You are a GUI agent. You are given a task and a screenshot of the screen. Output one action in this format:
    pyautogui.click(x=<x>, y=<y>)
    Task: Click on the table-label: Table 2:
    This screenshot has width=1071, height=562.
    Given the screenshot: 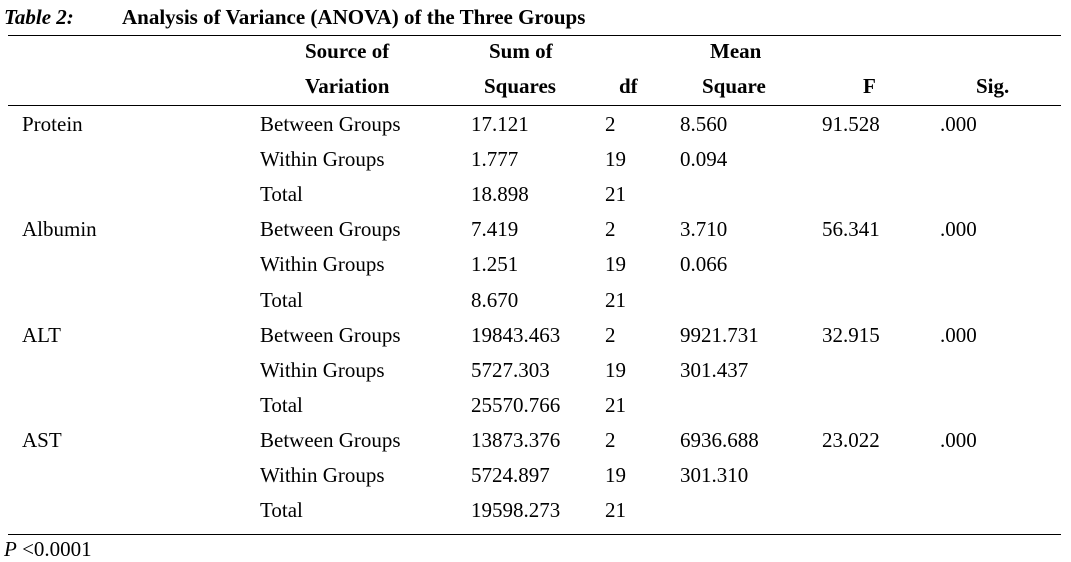 What is the action you would take?
    pyautogui.click(x=39, y=17)
    